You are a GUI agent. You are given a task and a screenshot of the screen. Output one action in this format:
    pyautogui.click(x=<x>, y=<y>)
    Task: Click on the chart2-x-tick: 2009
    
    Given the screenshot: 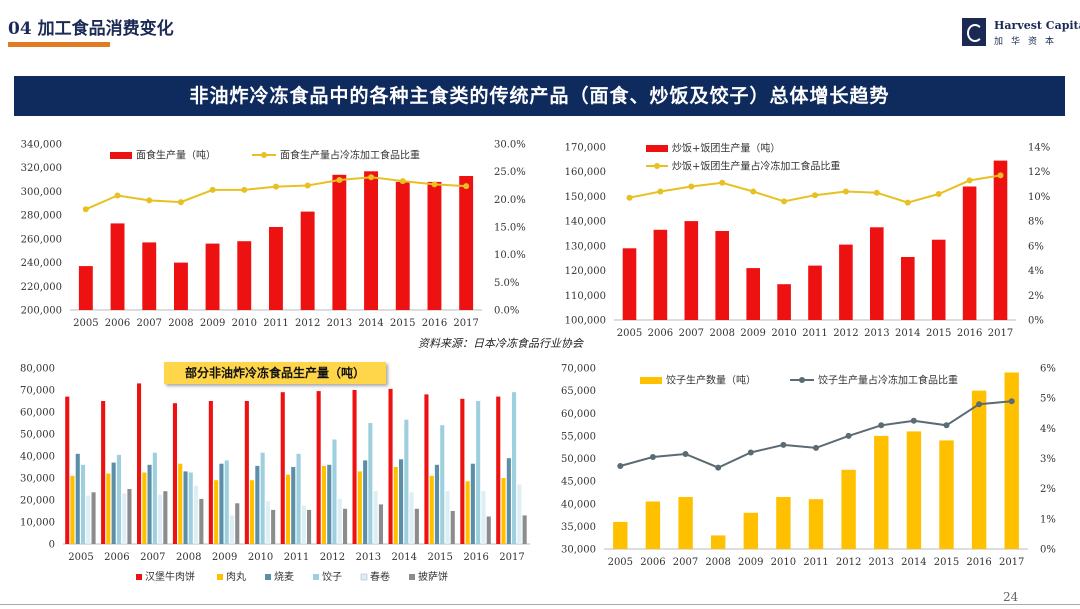 What is the action you would take?
    pyautogui.click(x=752, y=333)
    